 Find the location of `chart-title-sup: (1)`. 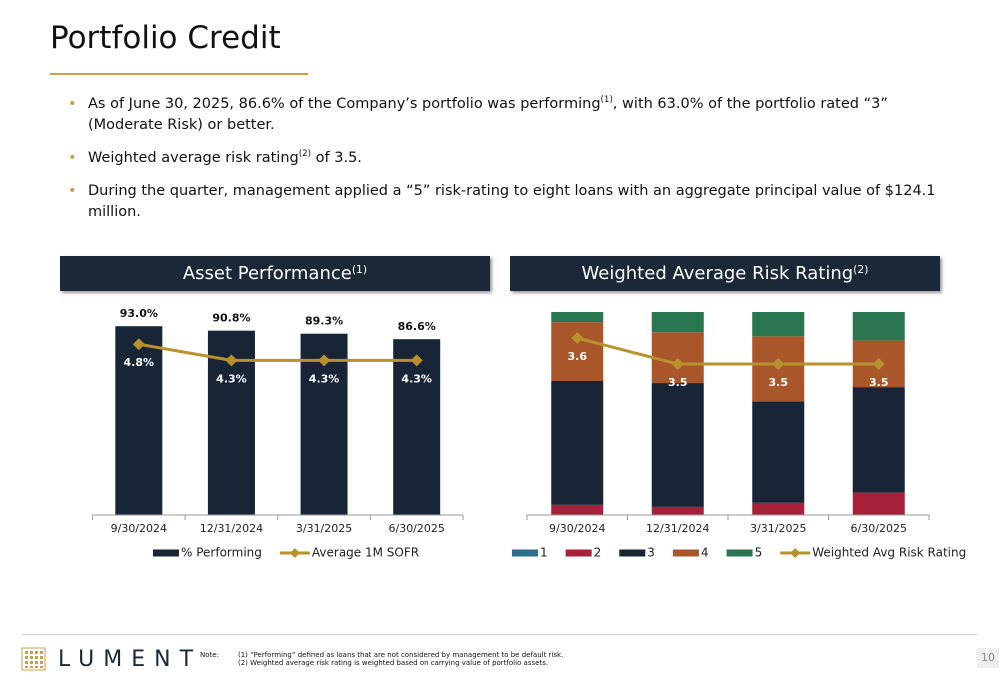

chart-title-sup: (1) is located at coordinates (359, 269).